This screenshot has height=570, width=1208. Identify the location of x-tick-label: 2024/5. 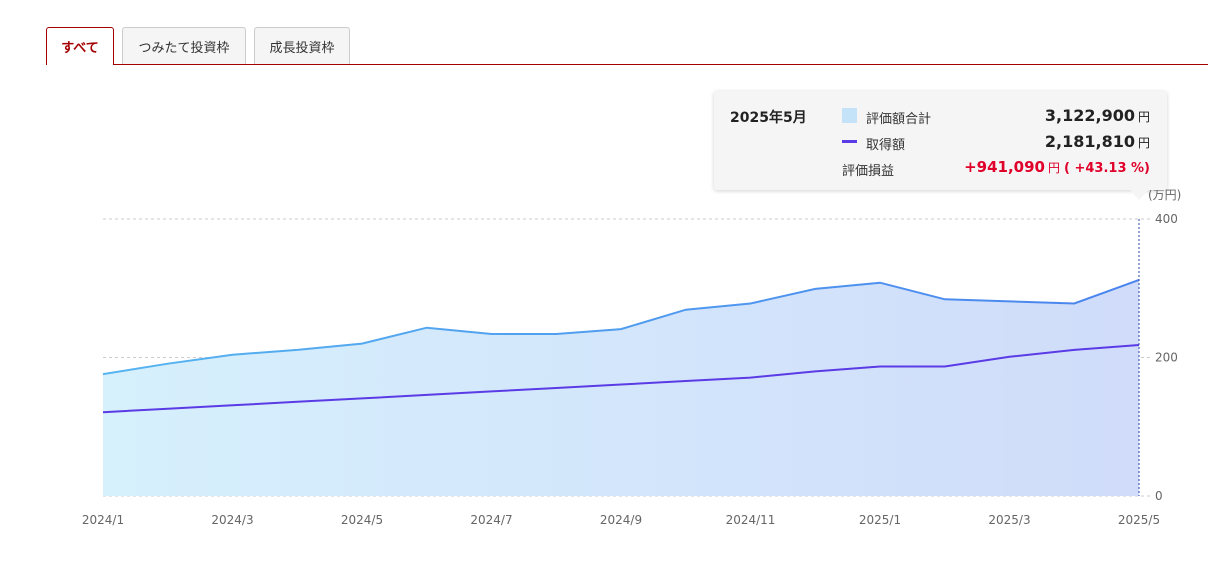
(362, 520).